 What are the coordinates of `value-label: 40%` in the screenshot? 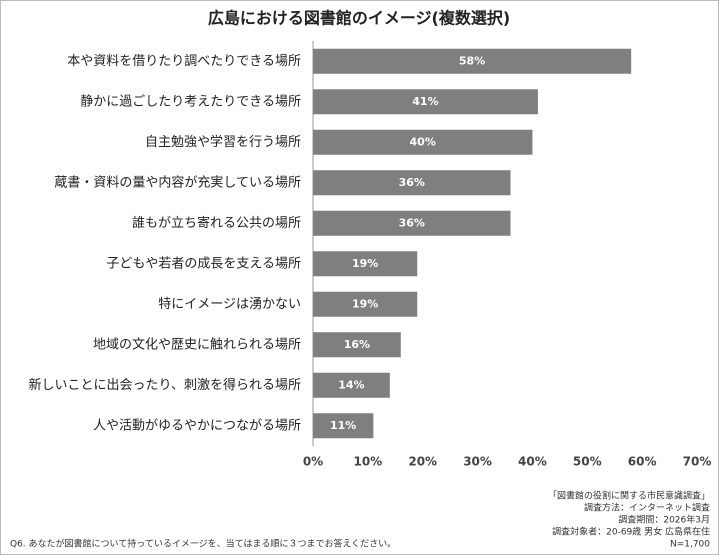 It's located at (423, 141).